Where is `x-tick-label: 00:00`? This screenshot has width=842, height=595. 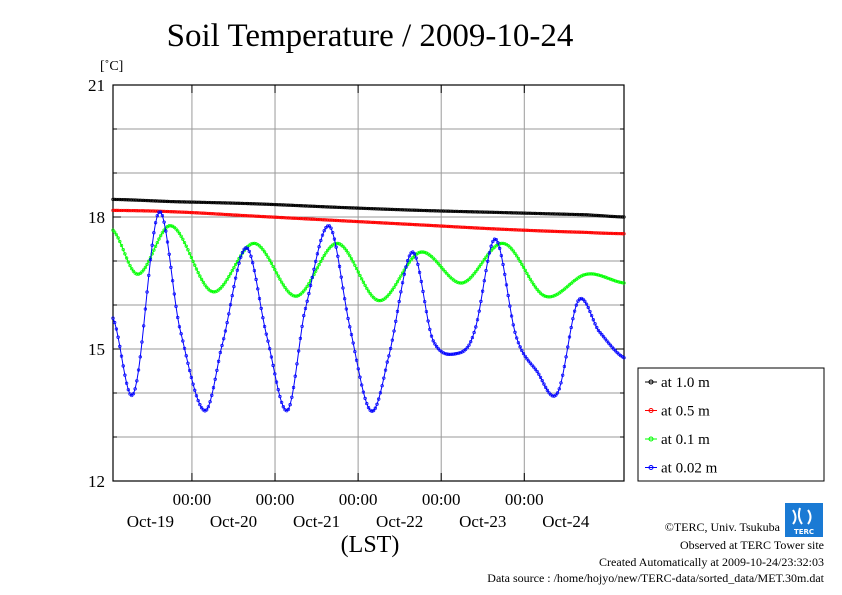 x-tick-label: 00:00 is located at coordinates (441, 499).